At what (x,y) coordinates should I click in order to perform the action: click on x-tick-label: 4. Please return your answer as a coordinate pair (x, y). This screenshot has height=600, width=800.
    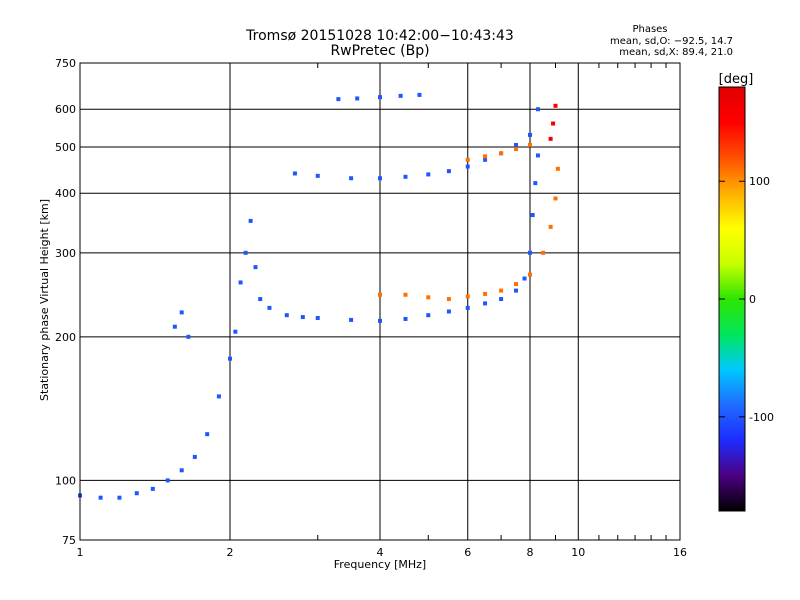
    Looking at the image, I should click on (380, 552).